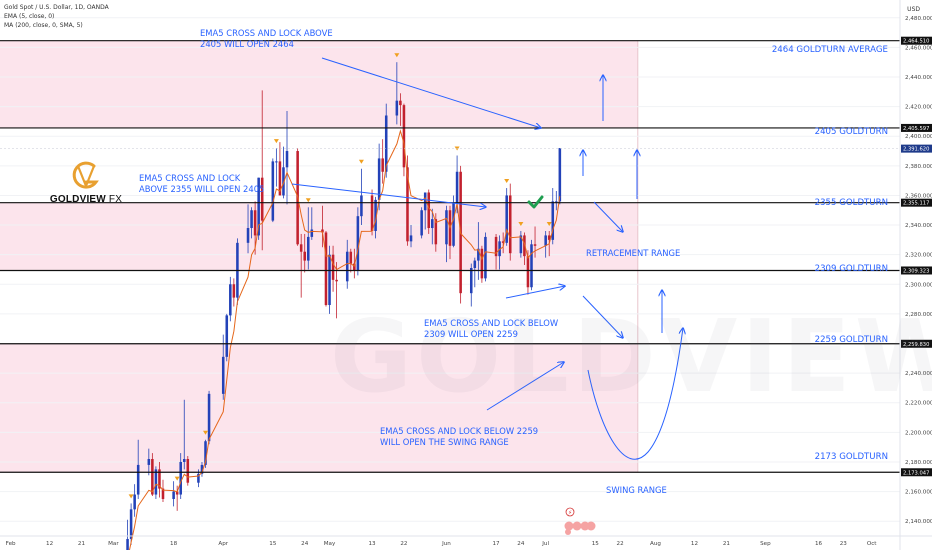 The image size is (932, 550). What do you see at coordinates (497, 544) in the screenshot?
I see `x-tick-label: 17` at bounding box center [497, 544].